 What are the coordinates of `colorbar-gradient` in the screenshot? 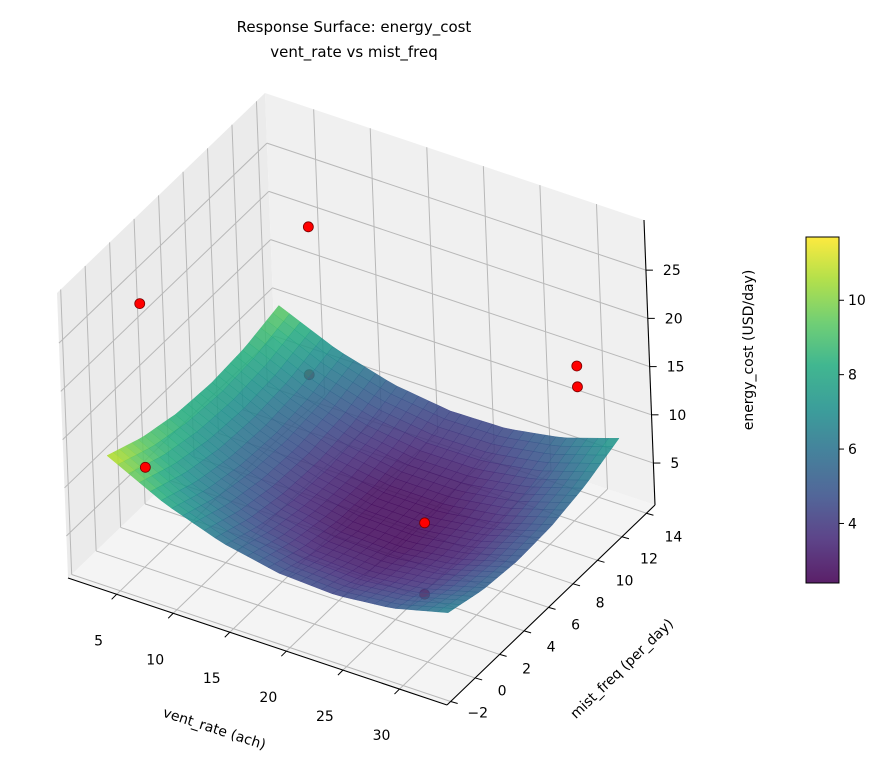 It's located at (822, 410).